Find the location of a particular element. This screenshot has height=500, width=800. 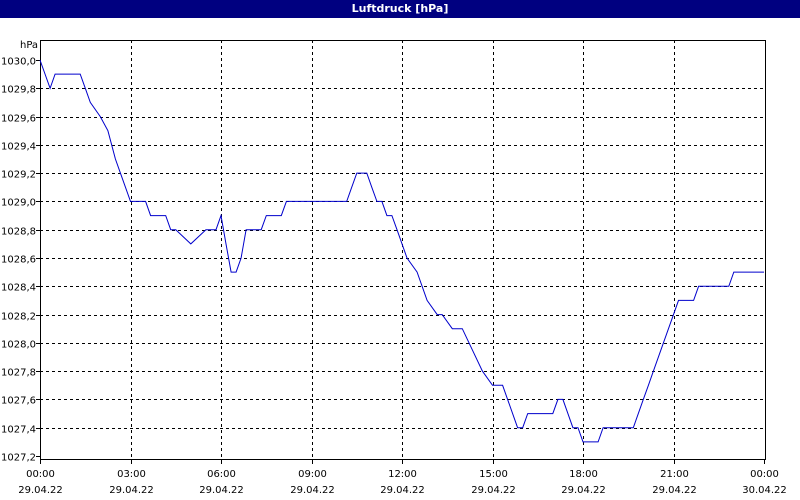

y-tick-label: 1030,0 is located at coordinates (18, 62).